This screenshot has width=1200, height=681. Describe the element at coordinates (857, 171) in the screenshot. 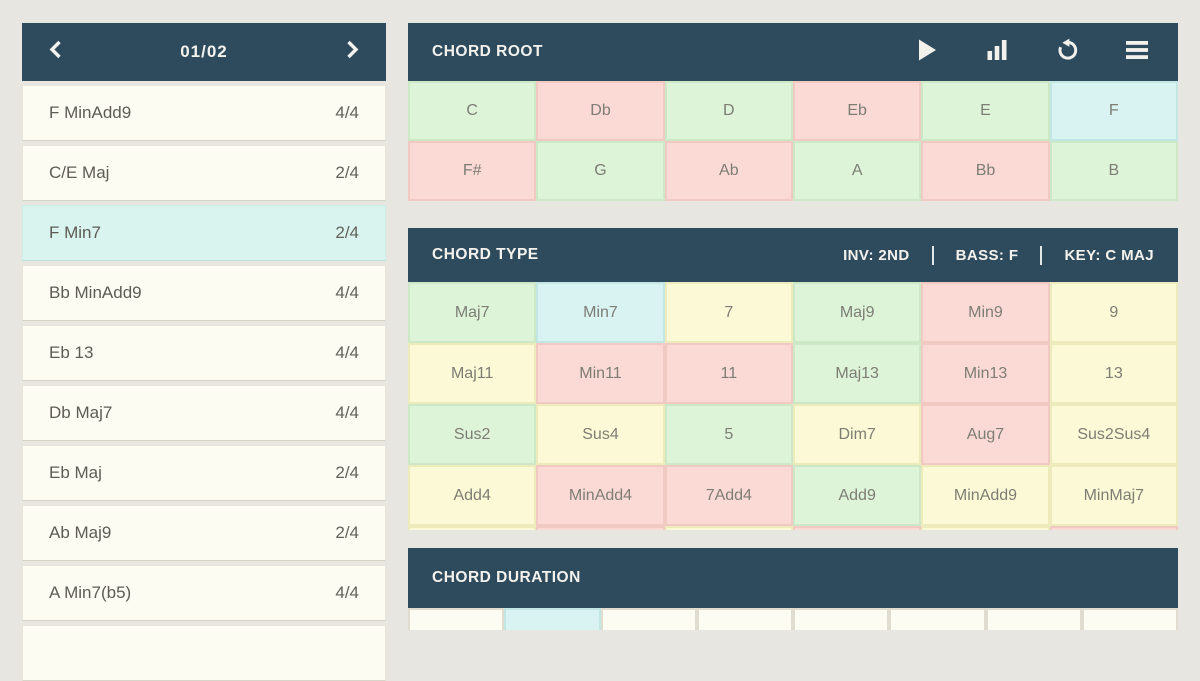

I see `root-cell: A` at that location.